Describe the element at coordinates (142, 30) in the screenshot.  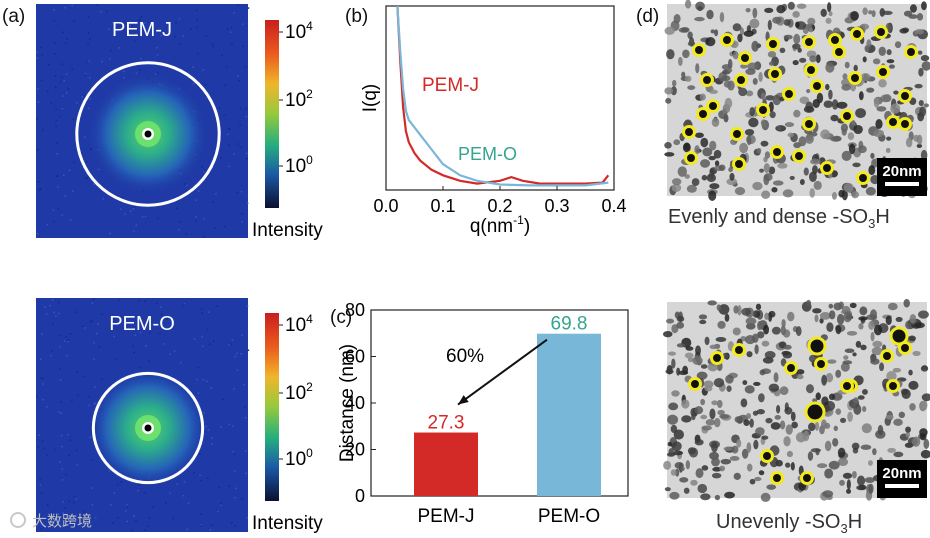
I see `sample-label: PEM-J` at that location.